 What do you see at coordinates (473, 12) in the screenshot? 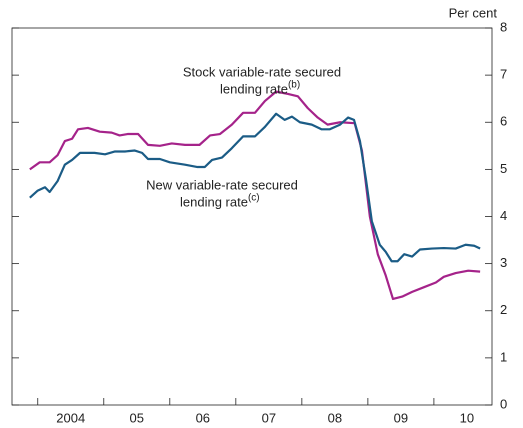
I see `y-axis-label: Per cent` at bounding box center [473, 12].